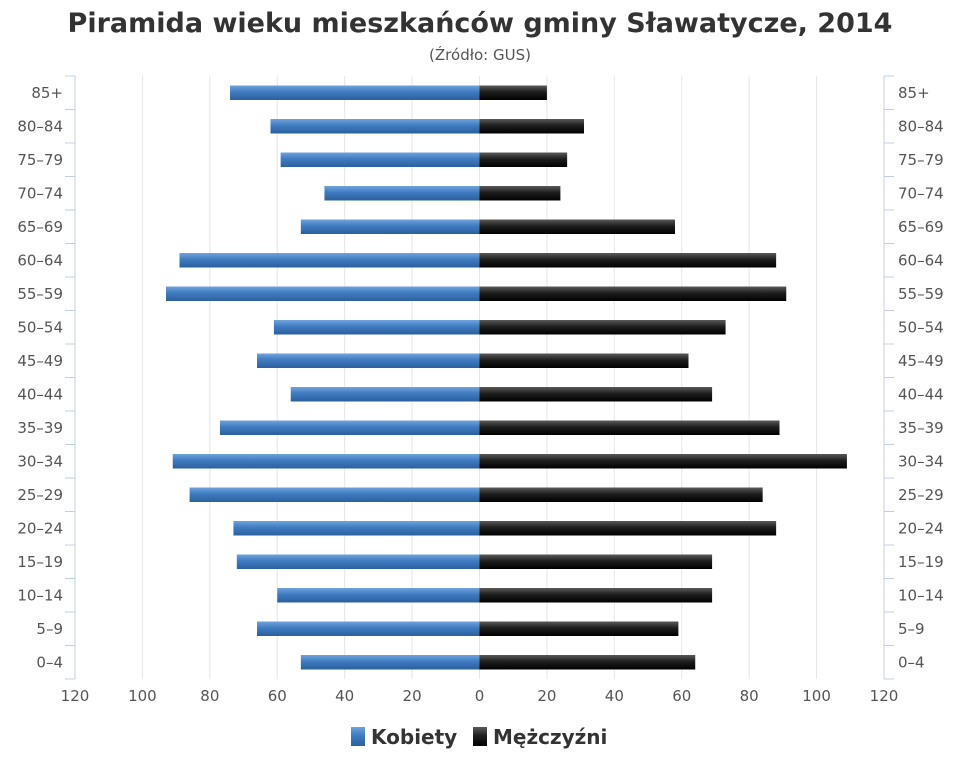 Image resolution: width=960 pixels, height=768 pixels. What do you see at coordinates (40, 361) in the screenshot?
I see `category-label-left: 45–49` at bounding box center [40, 361].